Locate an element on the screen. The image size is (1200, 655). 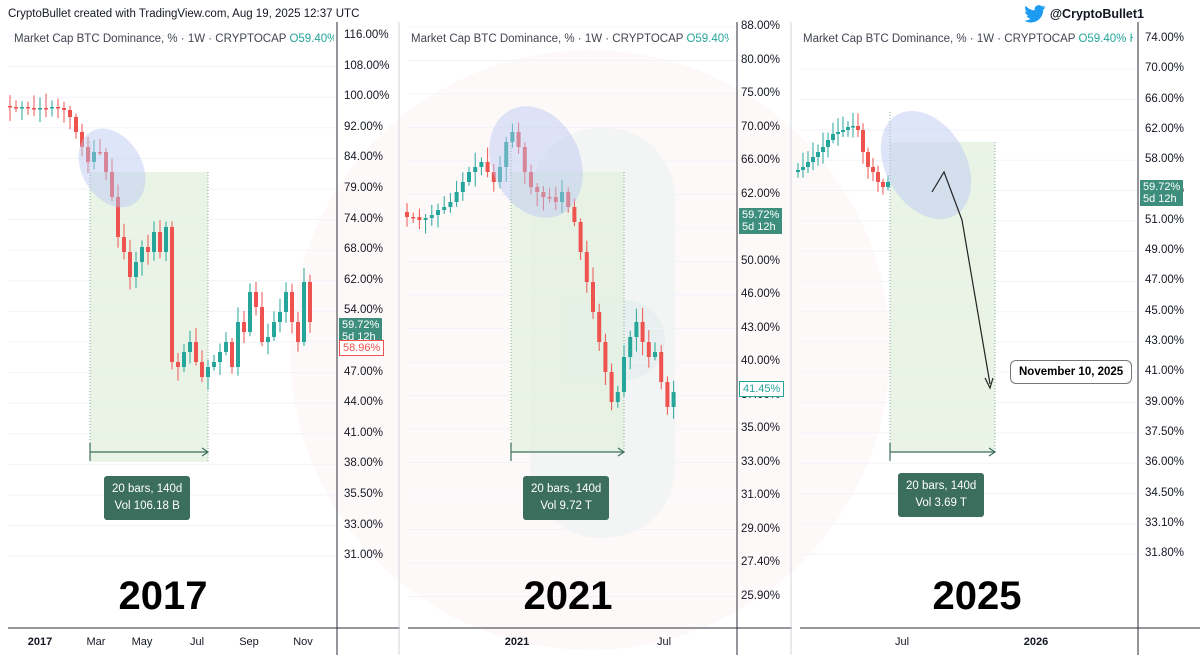
range-volume: Vol 106.18 B is located at coordinates (147, 506).